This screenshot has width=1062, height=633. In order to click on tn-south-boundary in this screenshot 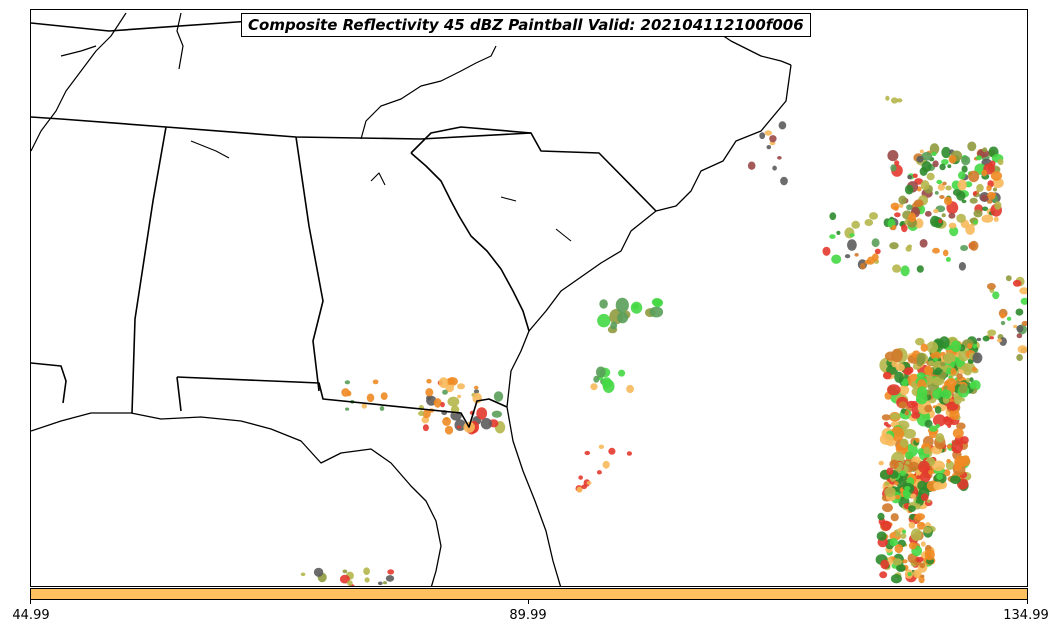, I will do `click(344, 164)`.